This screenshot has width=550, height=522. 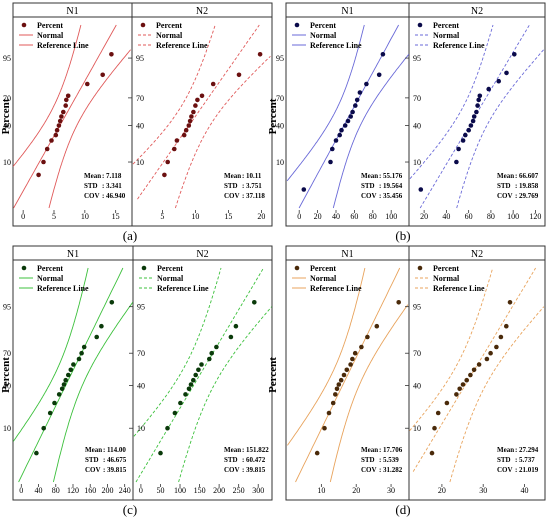 I want to click on x-tick-label: 240, so click(x=125, y=490).